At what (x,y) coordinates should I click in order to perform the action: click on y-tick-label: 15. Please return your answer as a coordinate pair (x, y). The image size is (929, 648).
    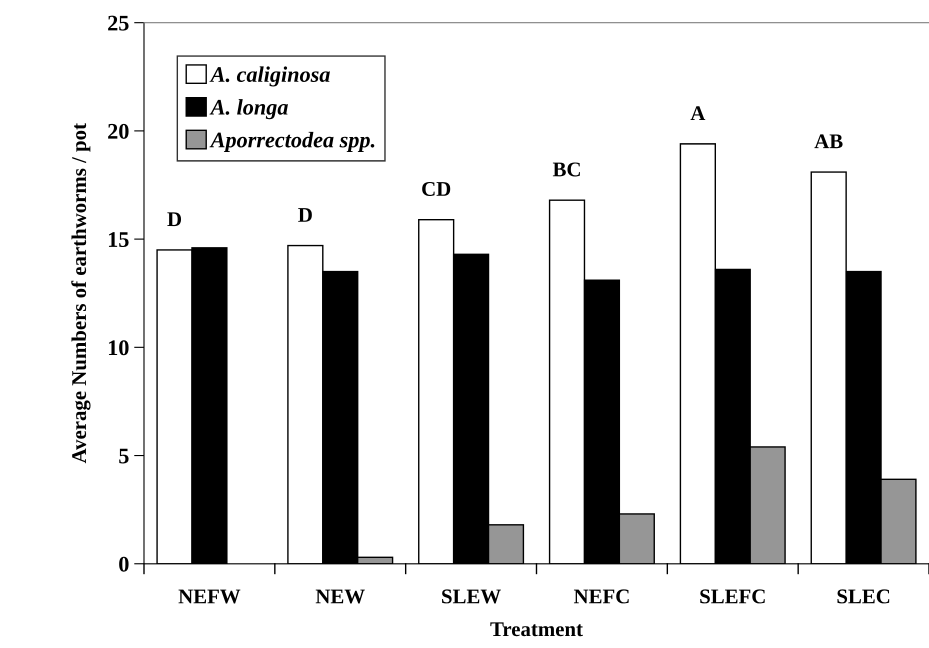
    Looking at the image, I should click on (118, 240).